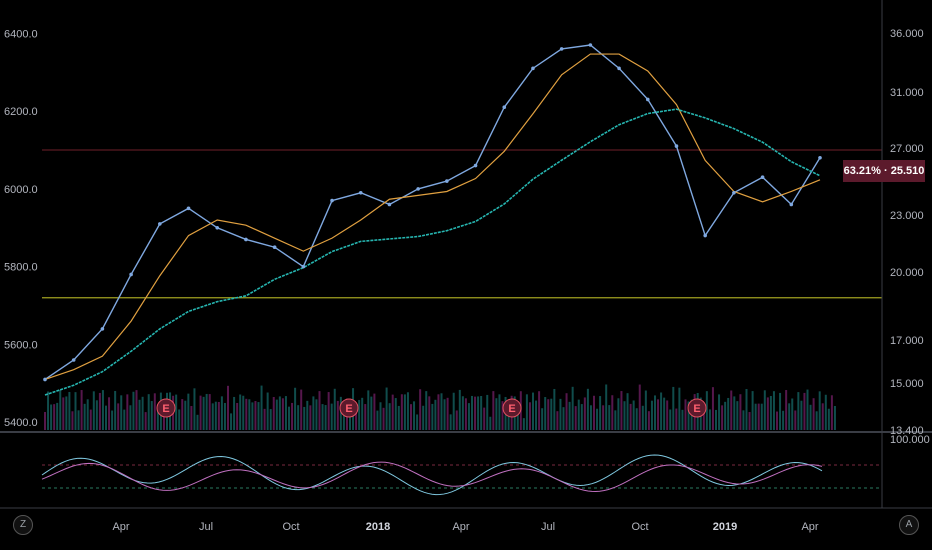  Describe the element at coordinates (884, 171) in the screenshot. I see `last-price-tag: 63.21% · 25.510` at that location.